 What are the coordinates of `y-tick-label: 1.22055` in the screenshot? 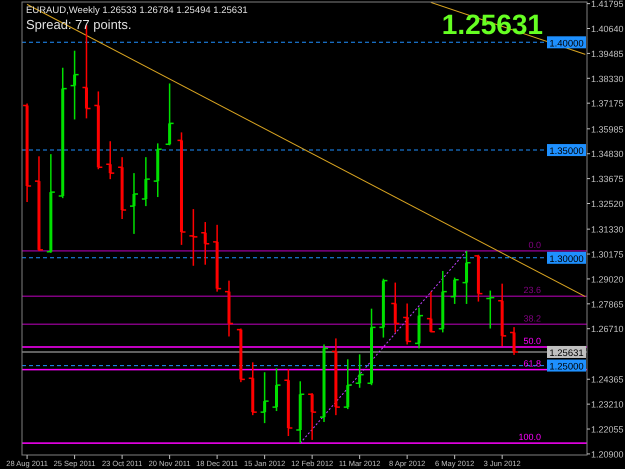 It's located at (607, 429).